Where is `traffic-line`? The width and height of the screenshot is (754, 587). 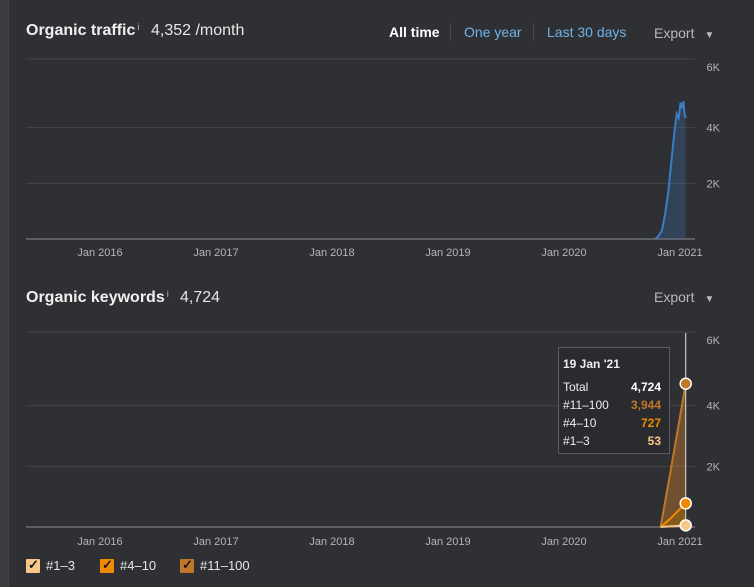
traffic-line is located at coordinates (670, 170).